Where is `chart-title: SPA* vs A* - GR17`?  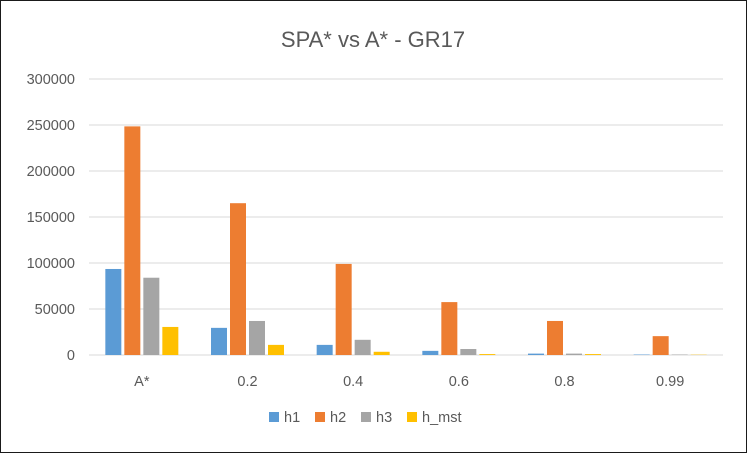 chart-title: SPA* vs A* - GR17 is located at coordinates (373, 39).